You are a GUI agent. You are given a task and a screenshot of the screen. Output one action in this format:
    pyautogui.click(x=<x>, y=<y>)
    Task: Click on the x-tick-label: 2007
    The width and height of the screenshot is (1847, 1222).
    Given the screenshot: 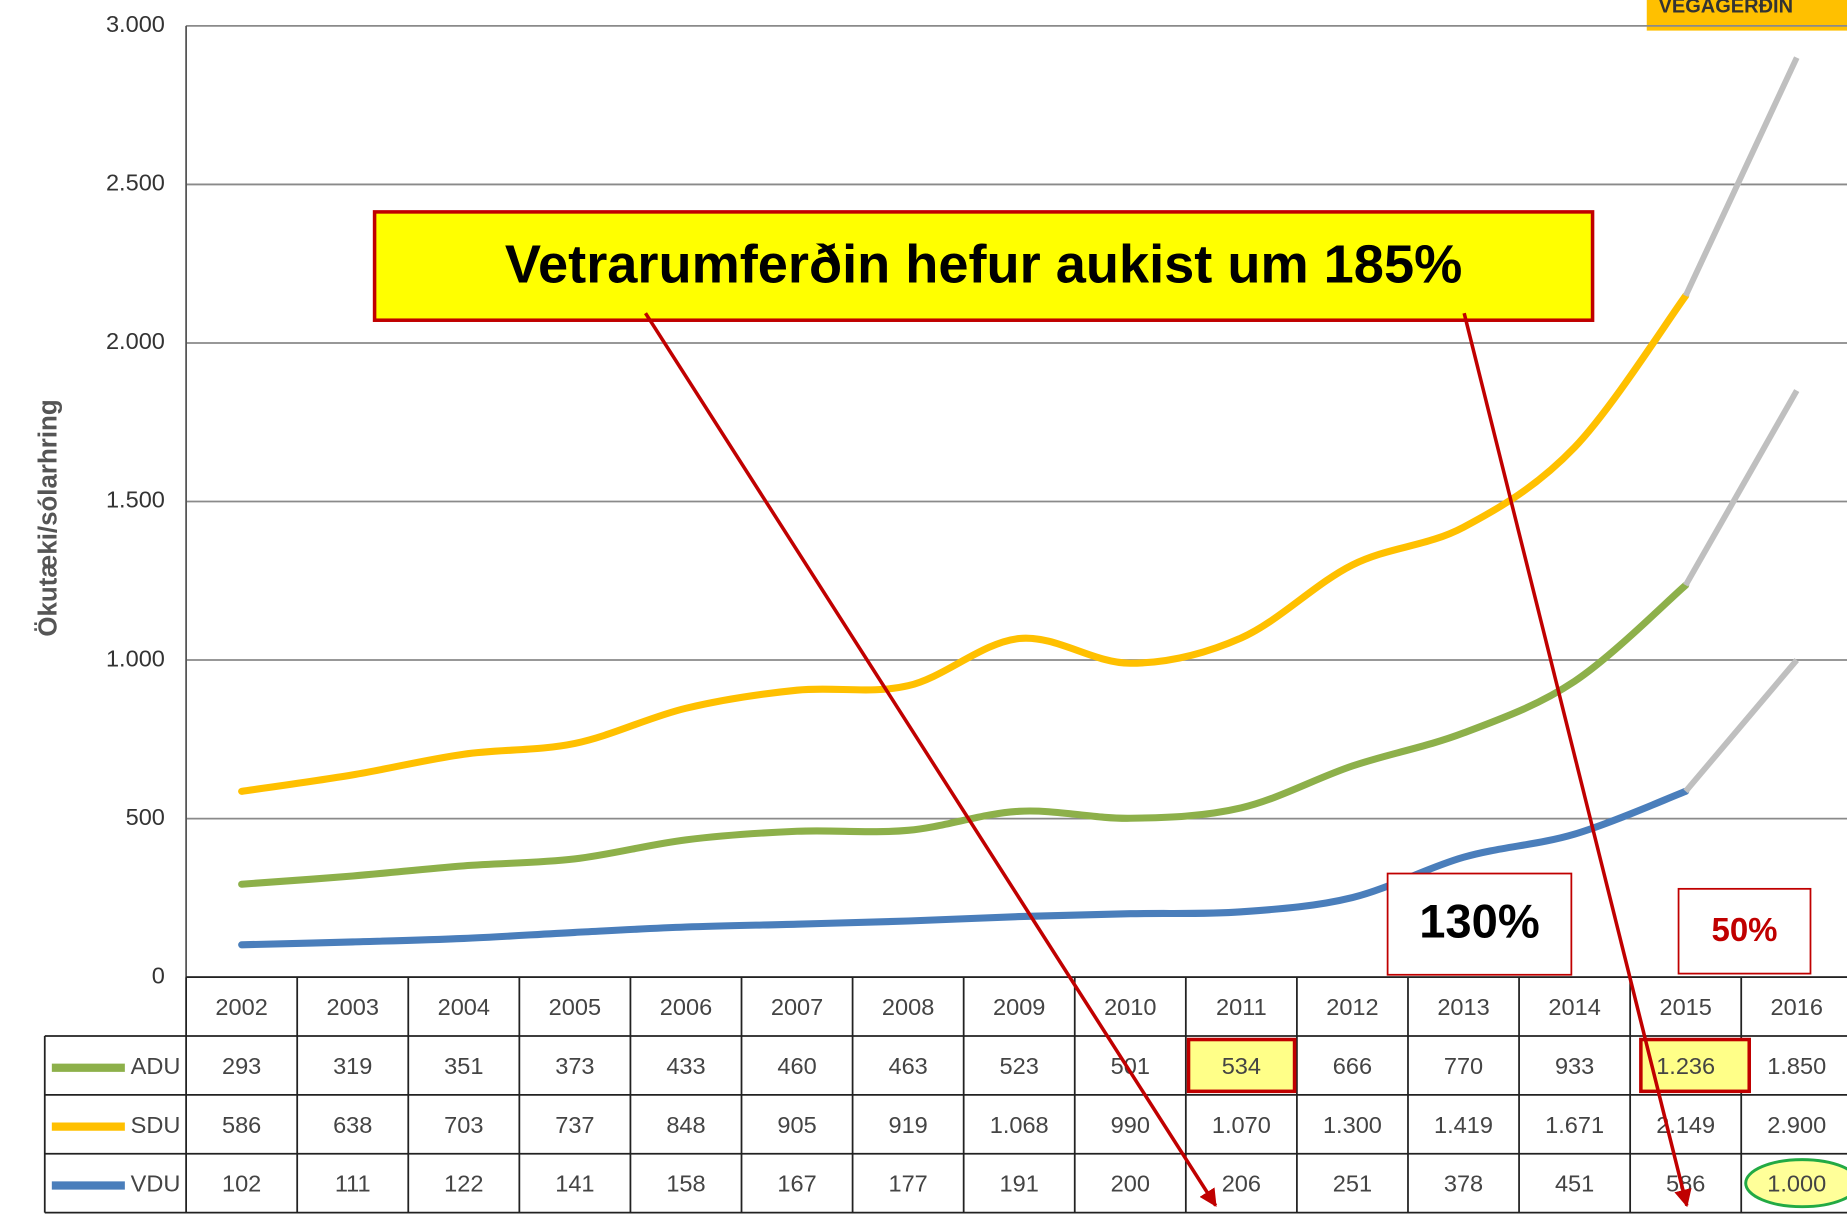 What is the action you would take?
    pyautogui.click(x=797, y=1007)
    